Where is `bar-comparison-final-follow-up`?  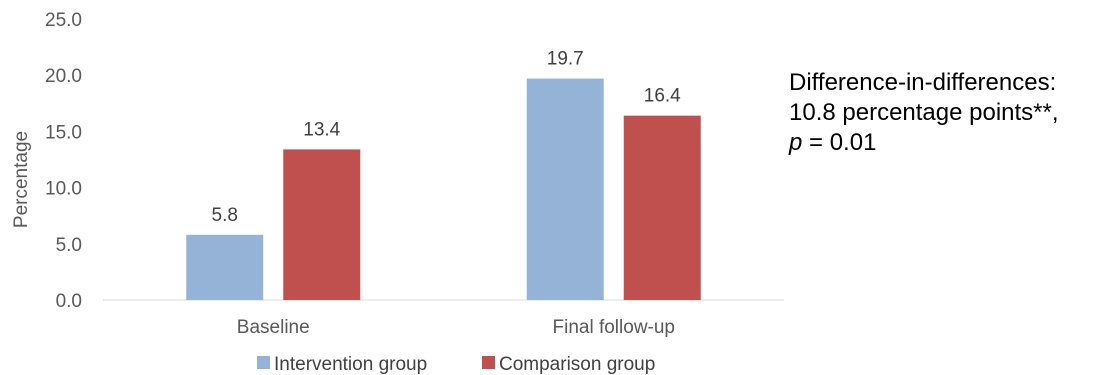
bar-comparison-final-follow-up is located at coordinates (662, 207).